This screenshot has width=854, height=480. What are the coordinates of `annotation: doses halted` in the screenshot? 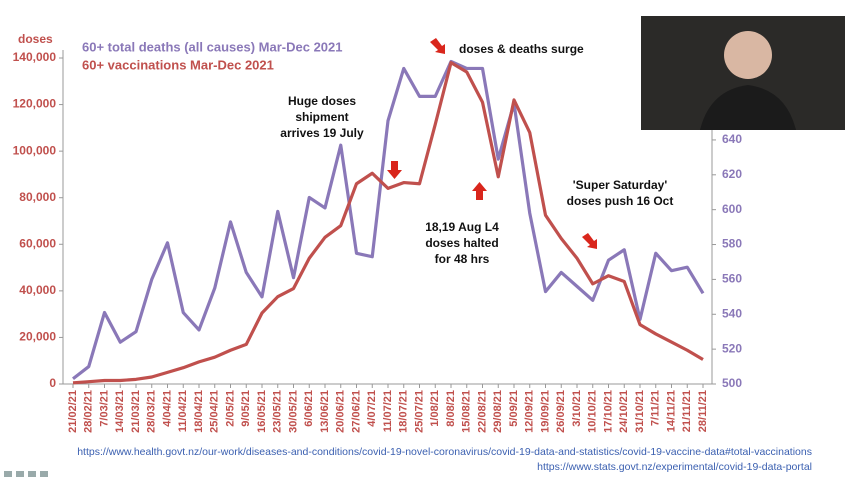 It's located at (461, 243).